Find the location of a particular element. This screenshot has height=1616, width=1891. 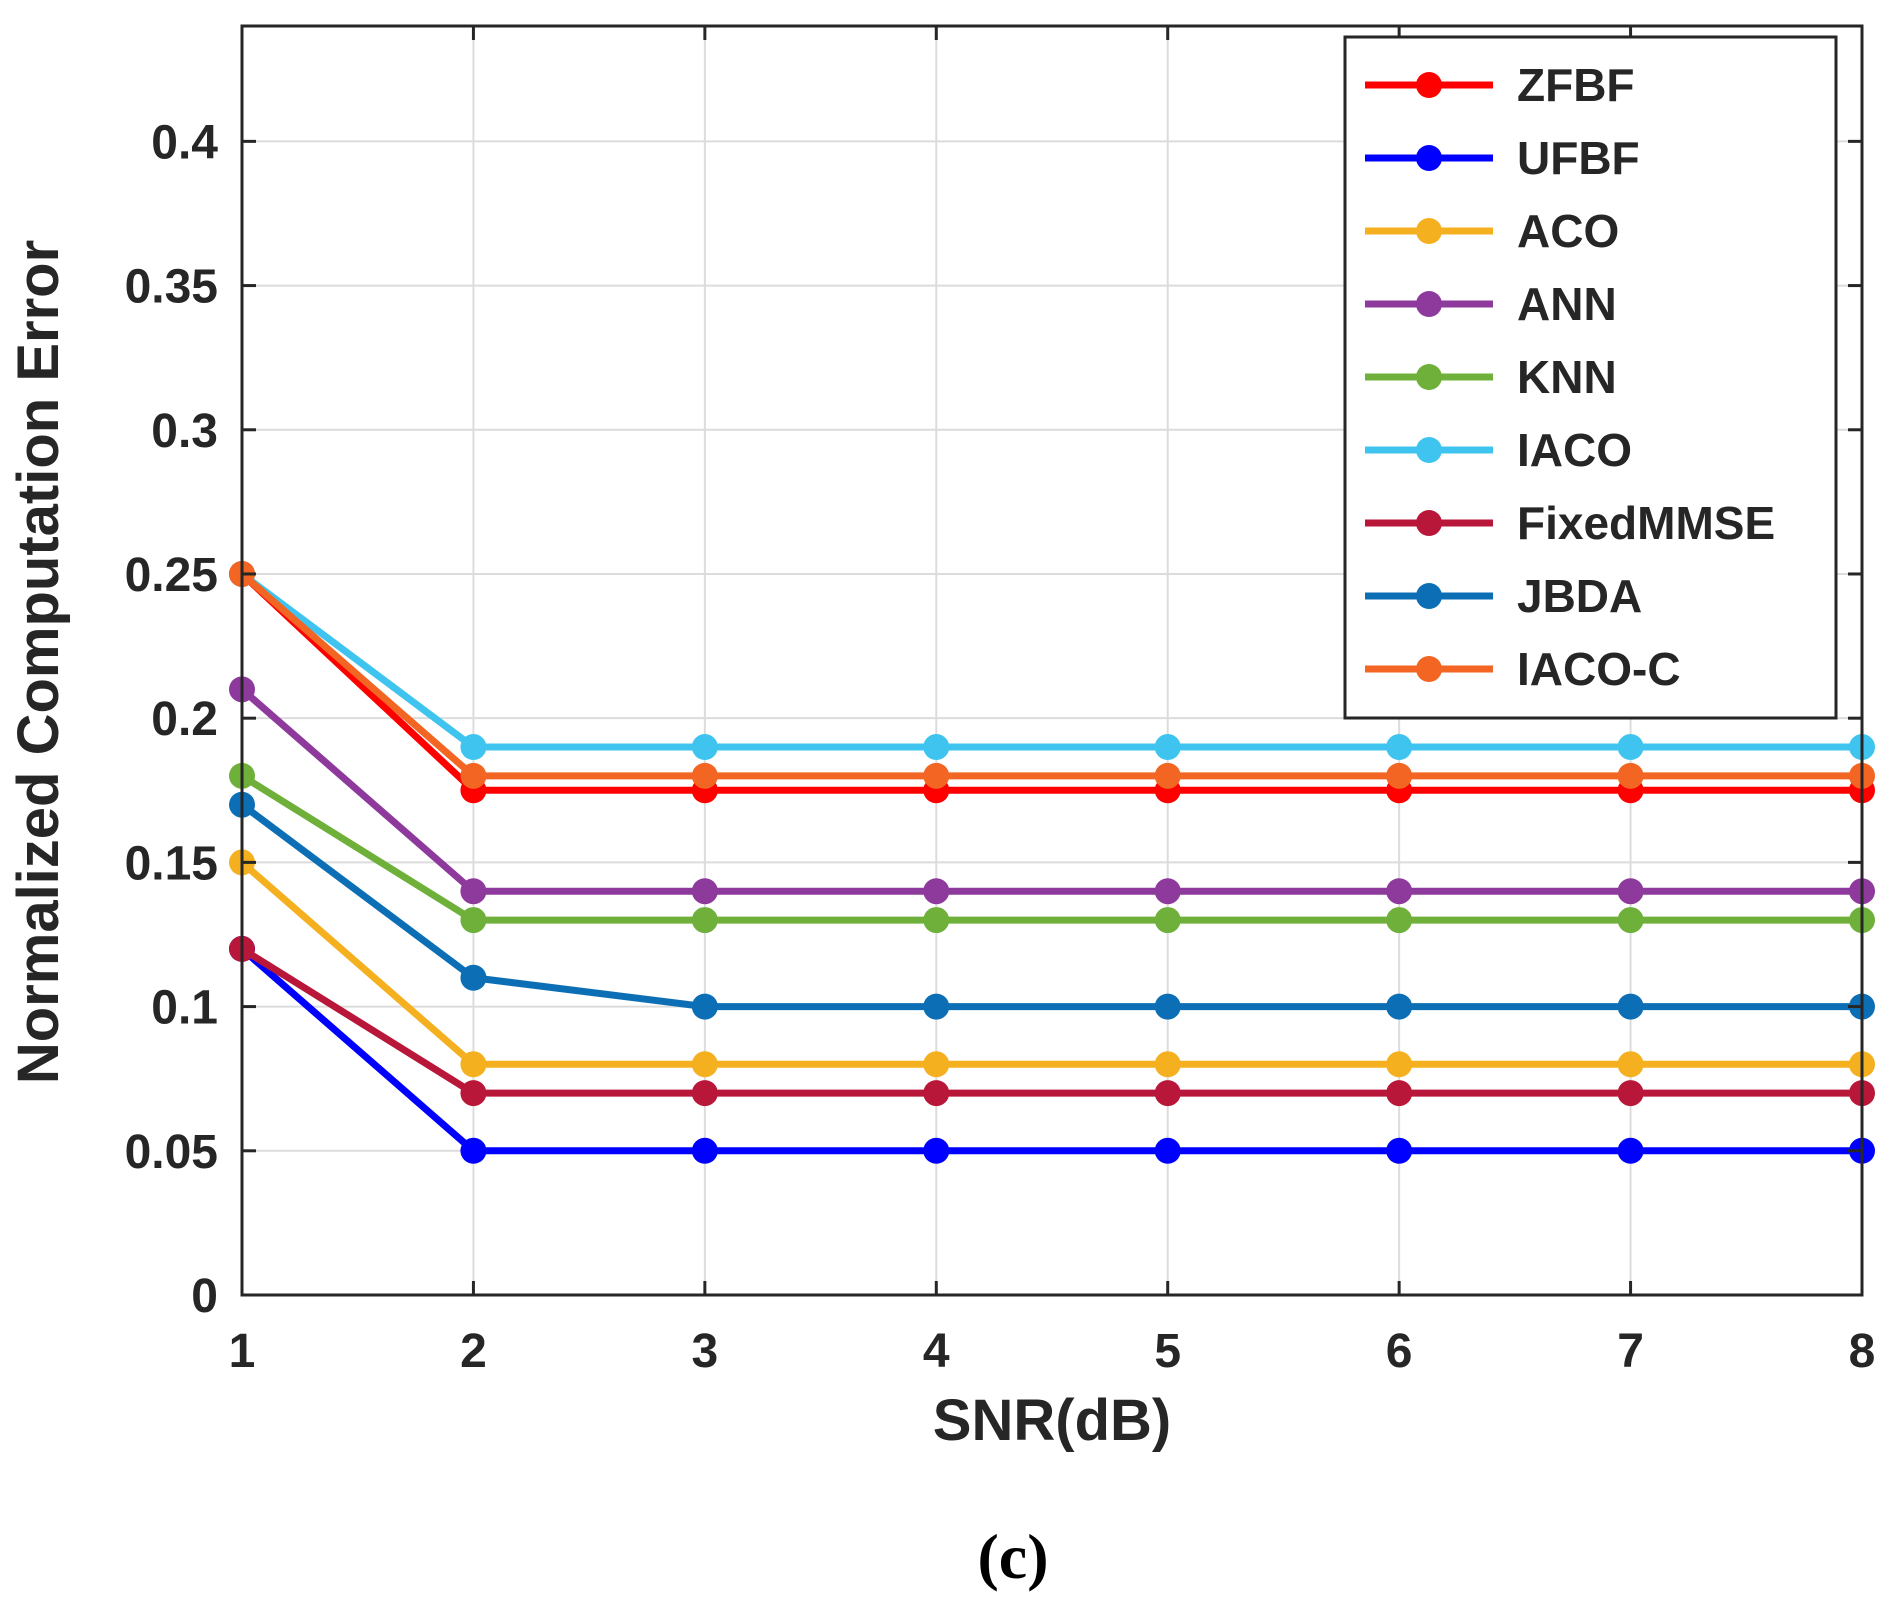

legend-item-zfbf: ZFBF is located at coordinates (1500, 85).